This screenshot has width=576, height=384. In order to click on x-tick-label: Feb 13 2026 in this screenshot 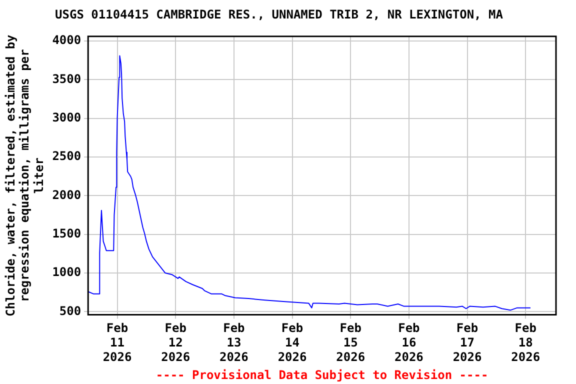, I will do `click(233, 342)`.